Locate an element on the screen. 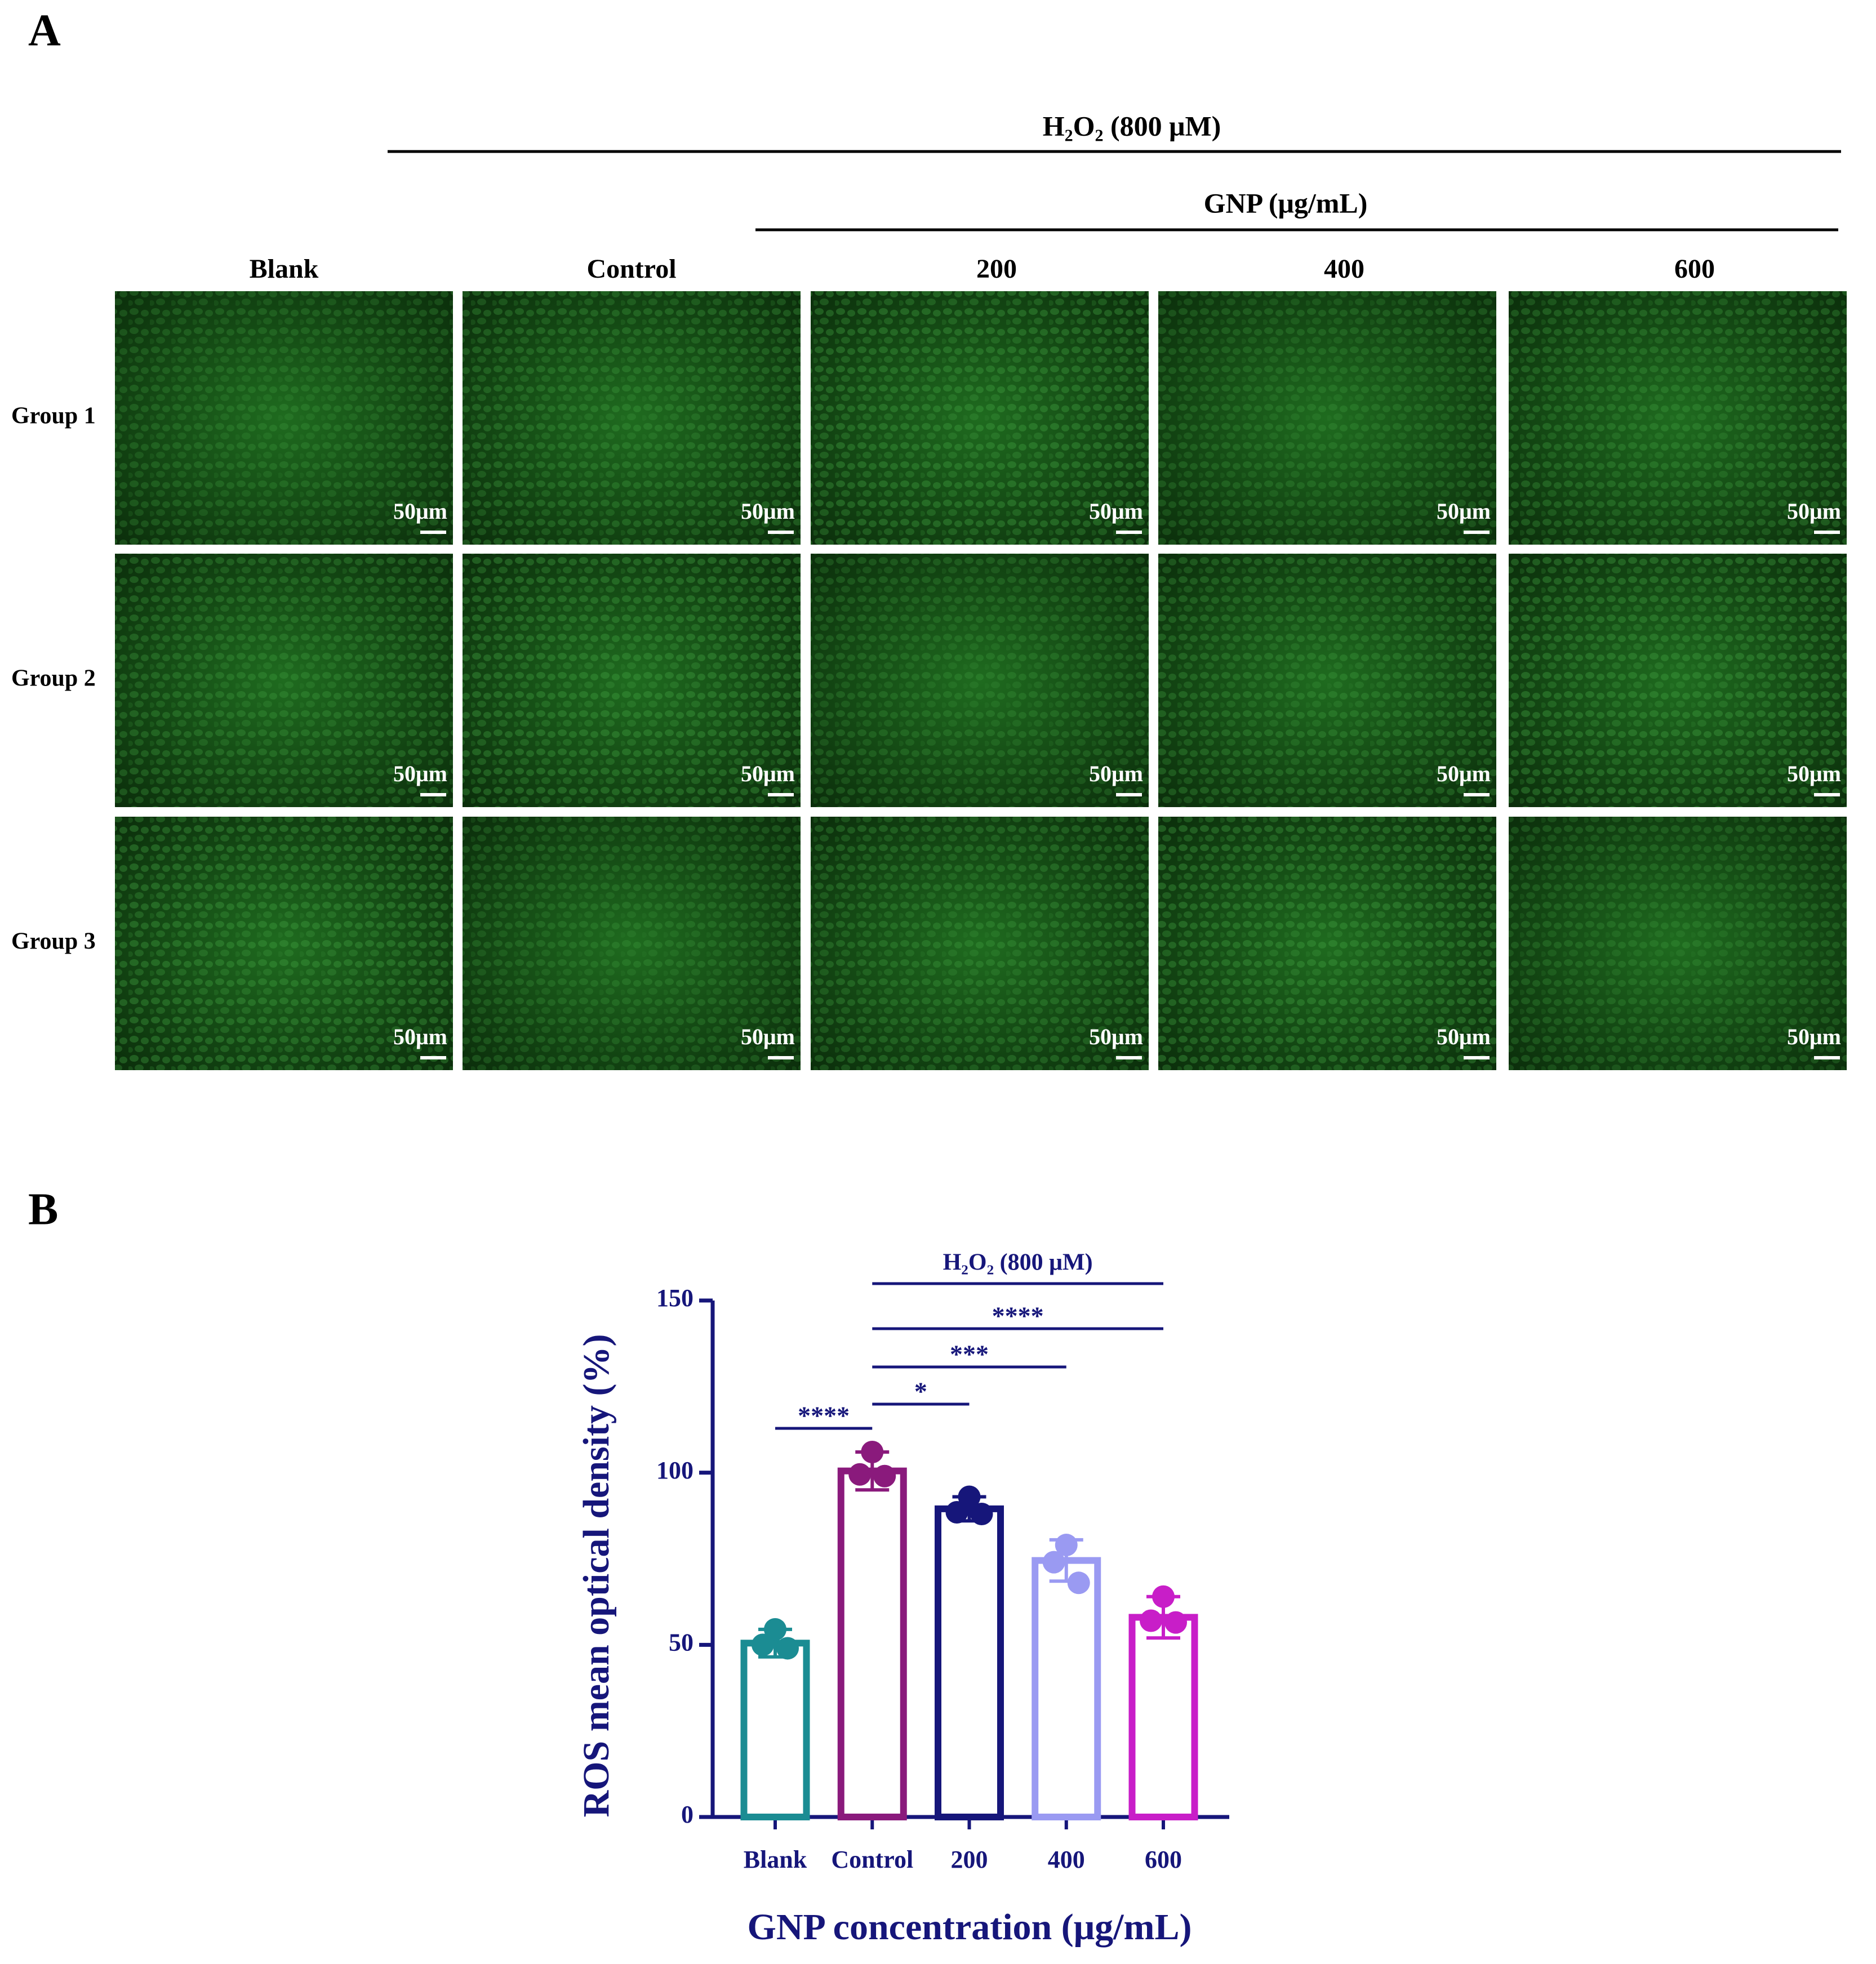  x-tick-label: 200 is located at coordinates (969, 1860).